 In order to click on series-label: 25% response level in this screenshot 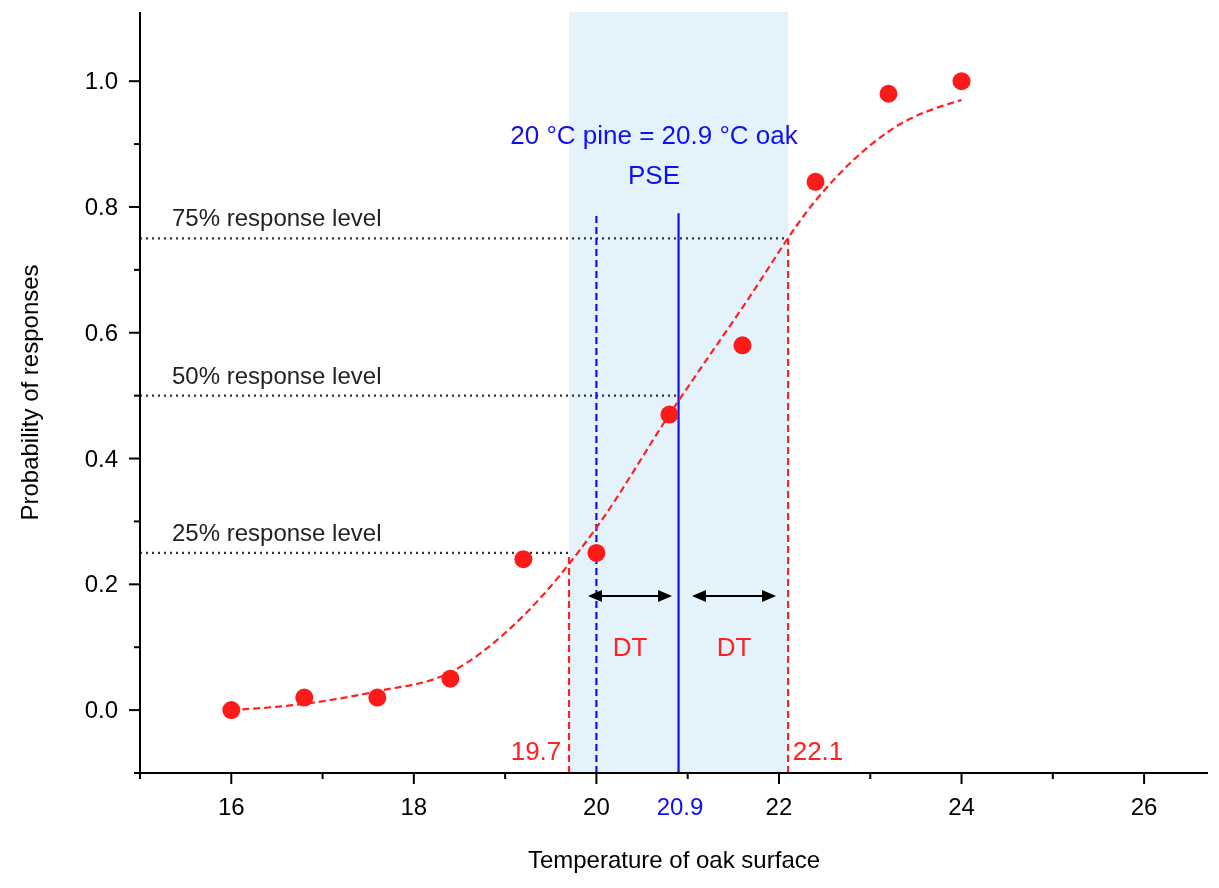, I will do `click(277, 532)`.